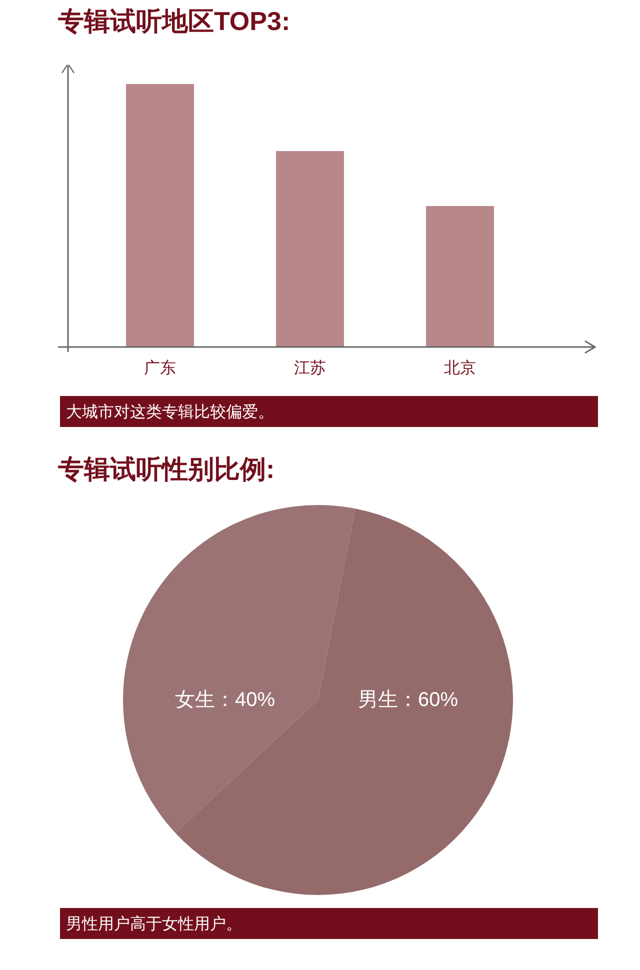  Describe the element at coordinates (225, 700) in the screenshot. I see `data-label: 女生：40%` at that location.